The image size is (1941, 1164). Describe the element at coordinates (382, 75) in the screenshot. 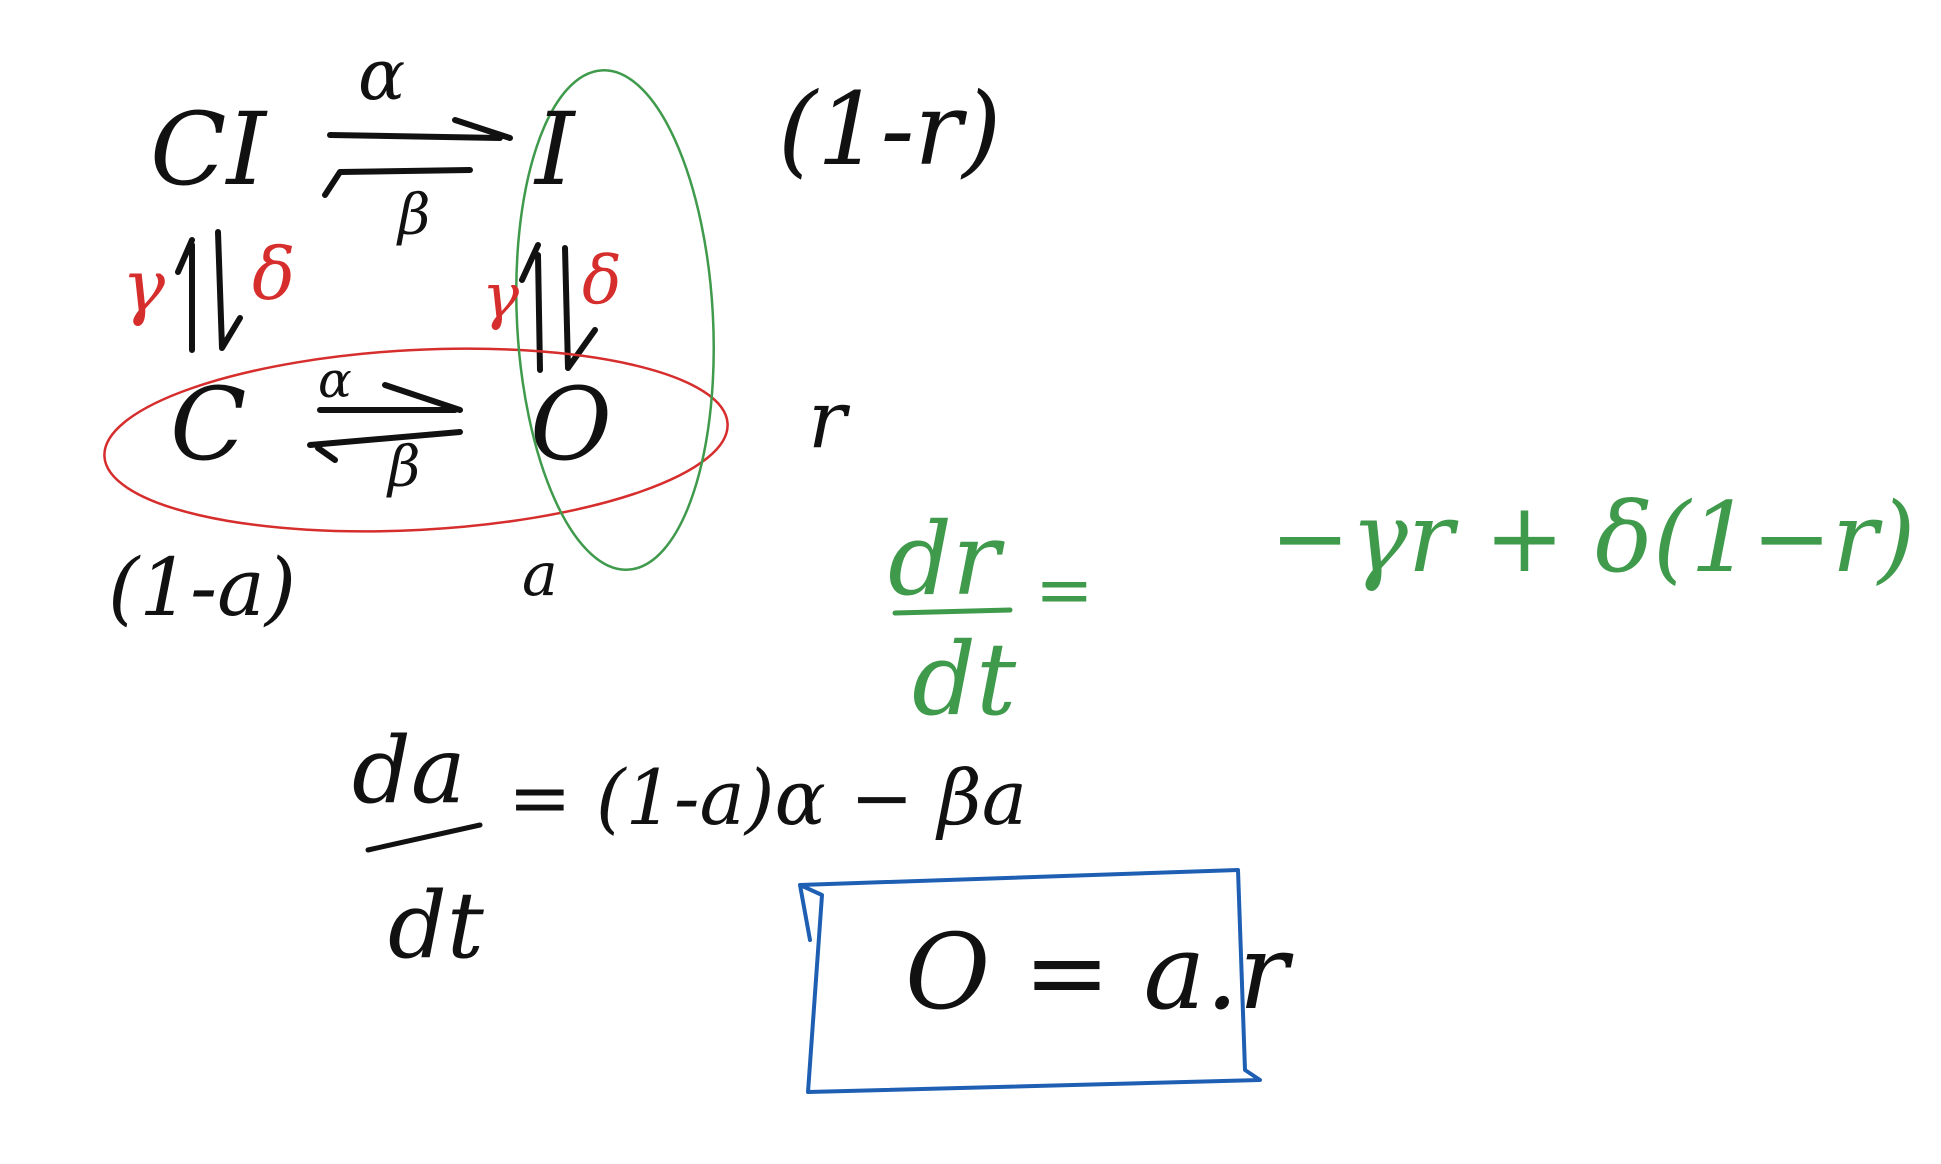

I see `rate-top-alpha: α` at that location.